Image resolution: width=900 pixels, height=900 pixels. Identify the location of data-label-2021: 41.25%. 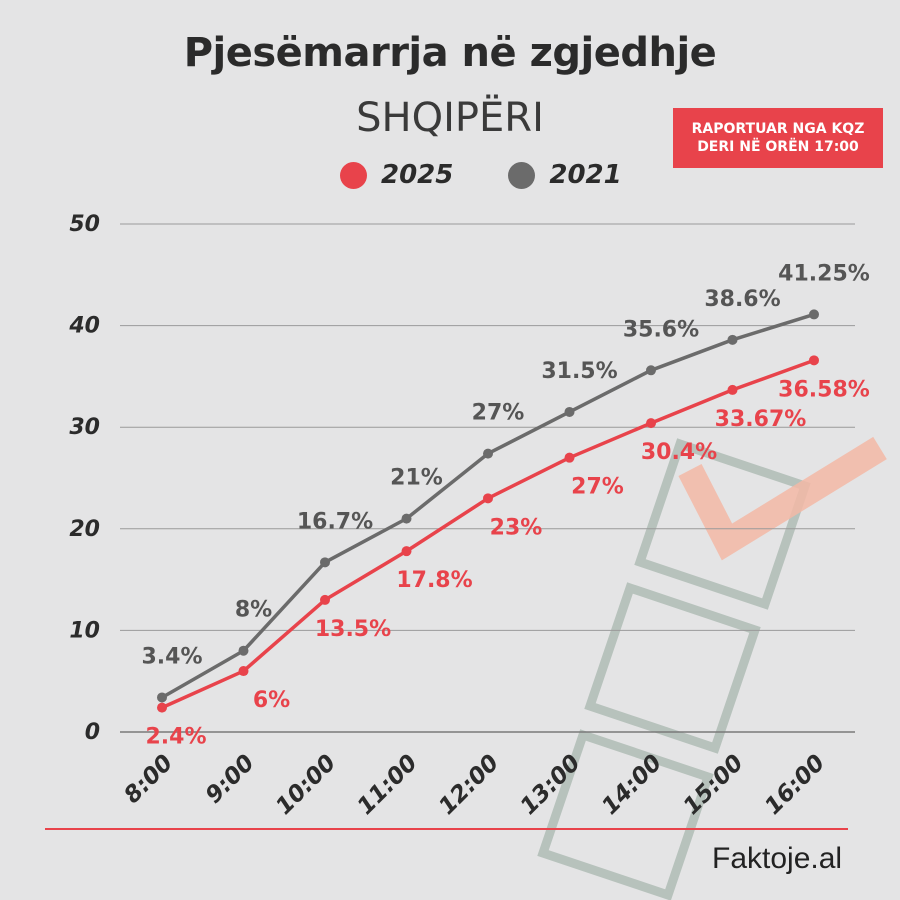
(824, 273).